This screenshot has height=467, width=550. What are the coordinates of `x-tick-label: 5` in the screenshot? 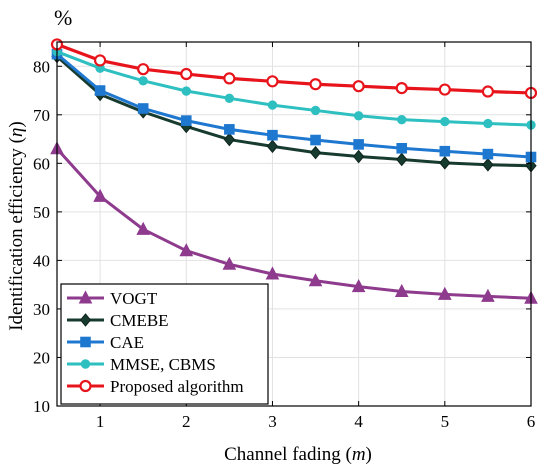 It's located at (445, 421).